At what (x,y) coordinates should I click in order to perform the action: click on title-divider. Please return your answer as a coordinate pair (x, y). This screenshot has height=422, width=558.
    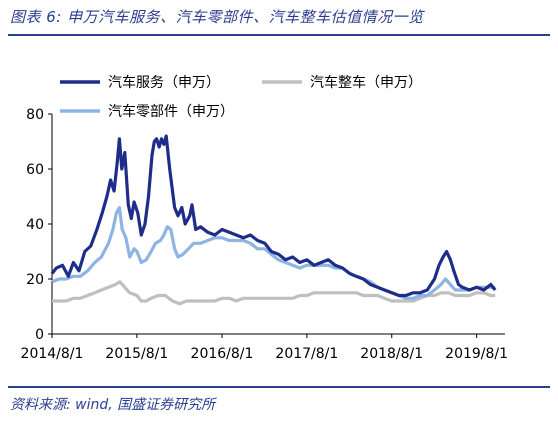
    Looking at the image, I should click on (279, 35).